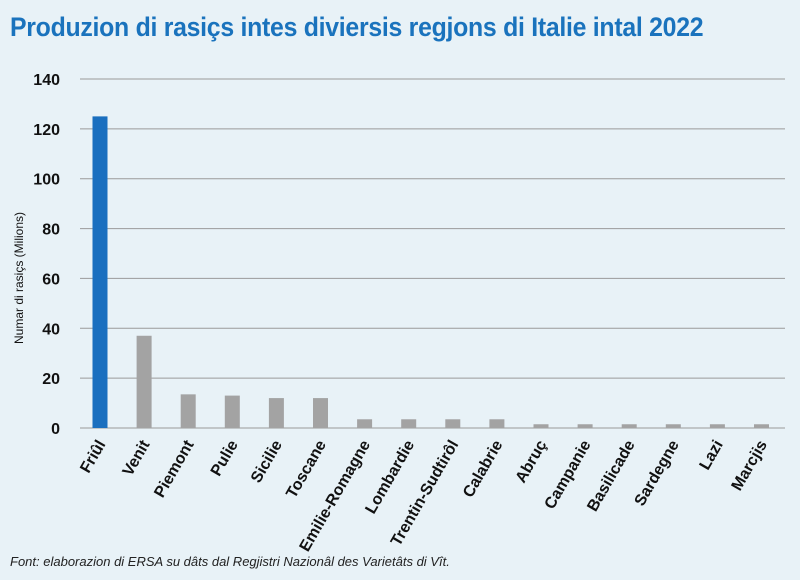 This screenshot has width=800, height=580. What do you see at coordinates (46, 180) in the screenshot?
I see `y-tick-label: 100` at bounding box center [46, 180].